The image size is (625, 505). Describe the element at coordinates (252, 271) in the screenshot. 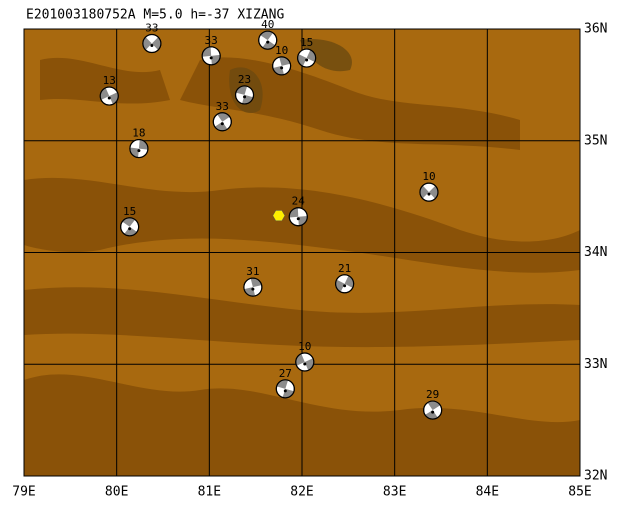

I see `depth-label: 31` at that location.